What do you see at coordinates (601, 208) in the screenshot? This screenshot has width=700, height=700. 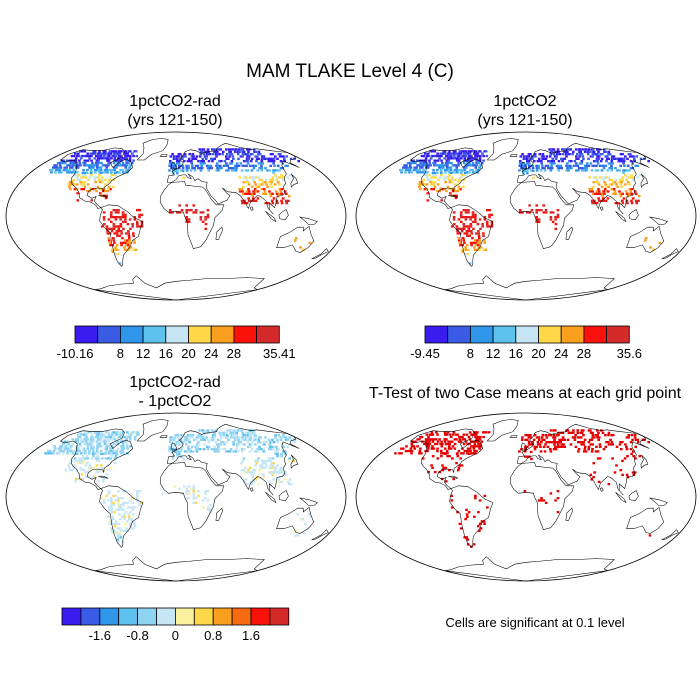 I see `coastline-srilanka` at bounding box center [601, 208].